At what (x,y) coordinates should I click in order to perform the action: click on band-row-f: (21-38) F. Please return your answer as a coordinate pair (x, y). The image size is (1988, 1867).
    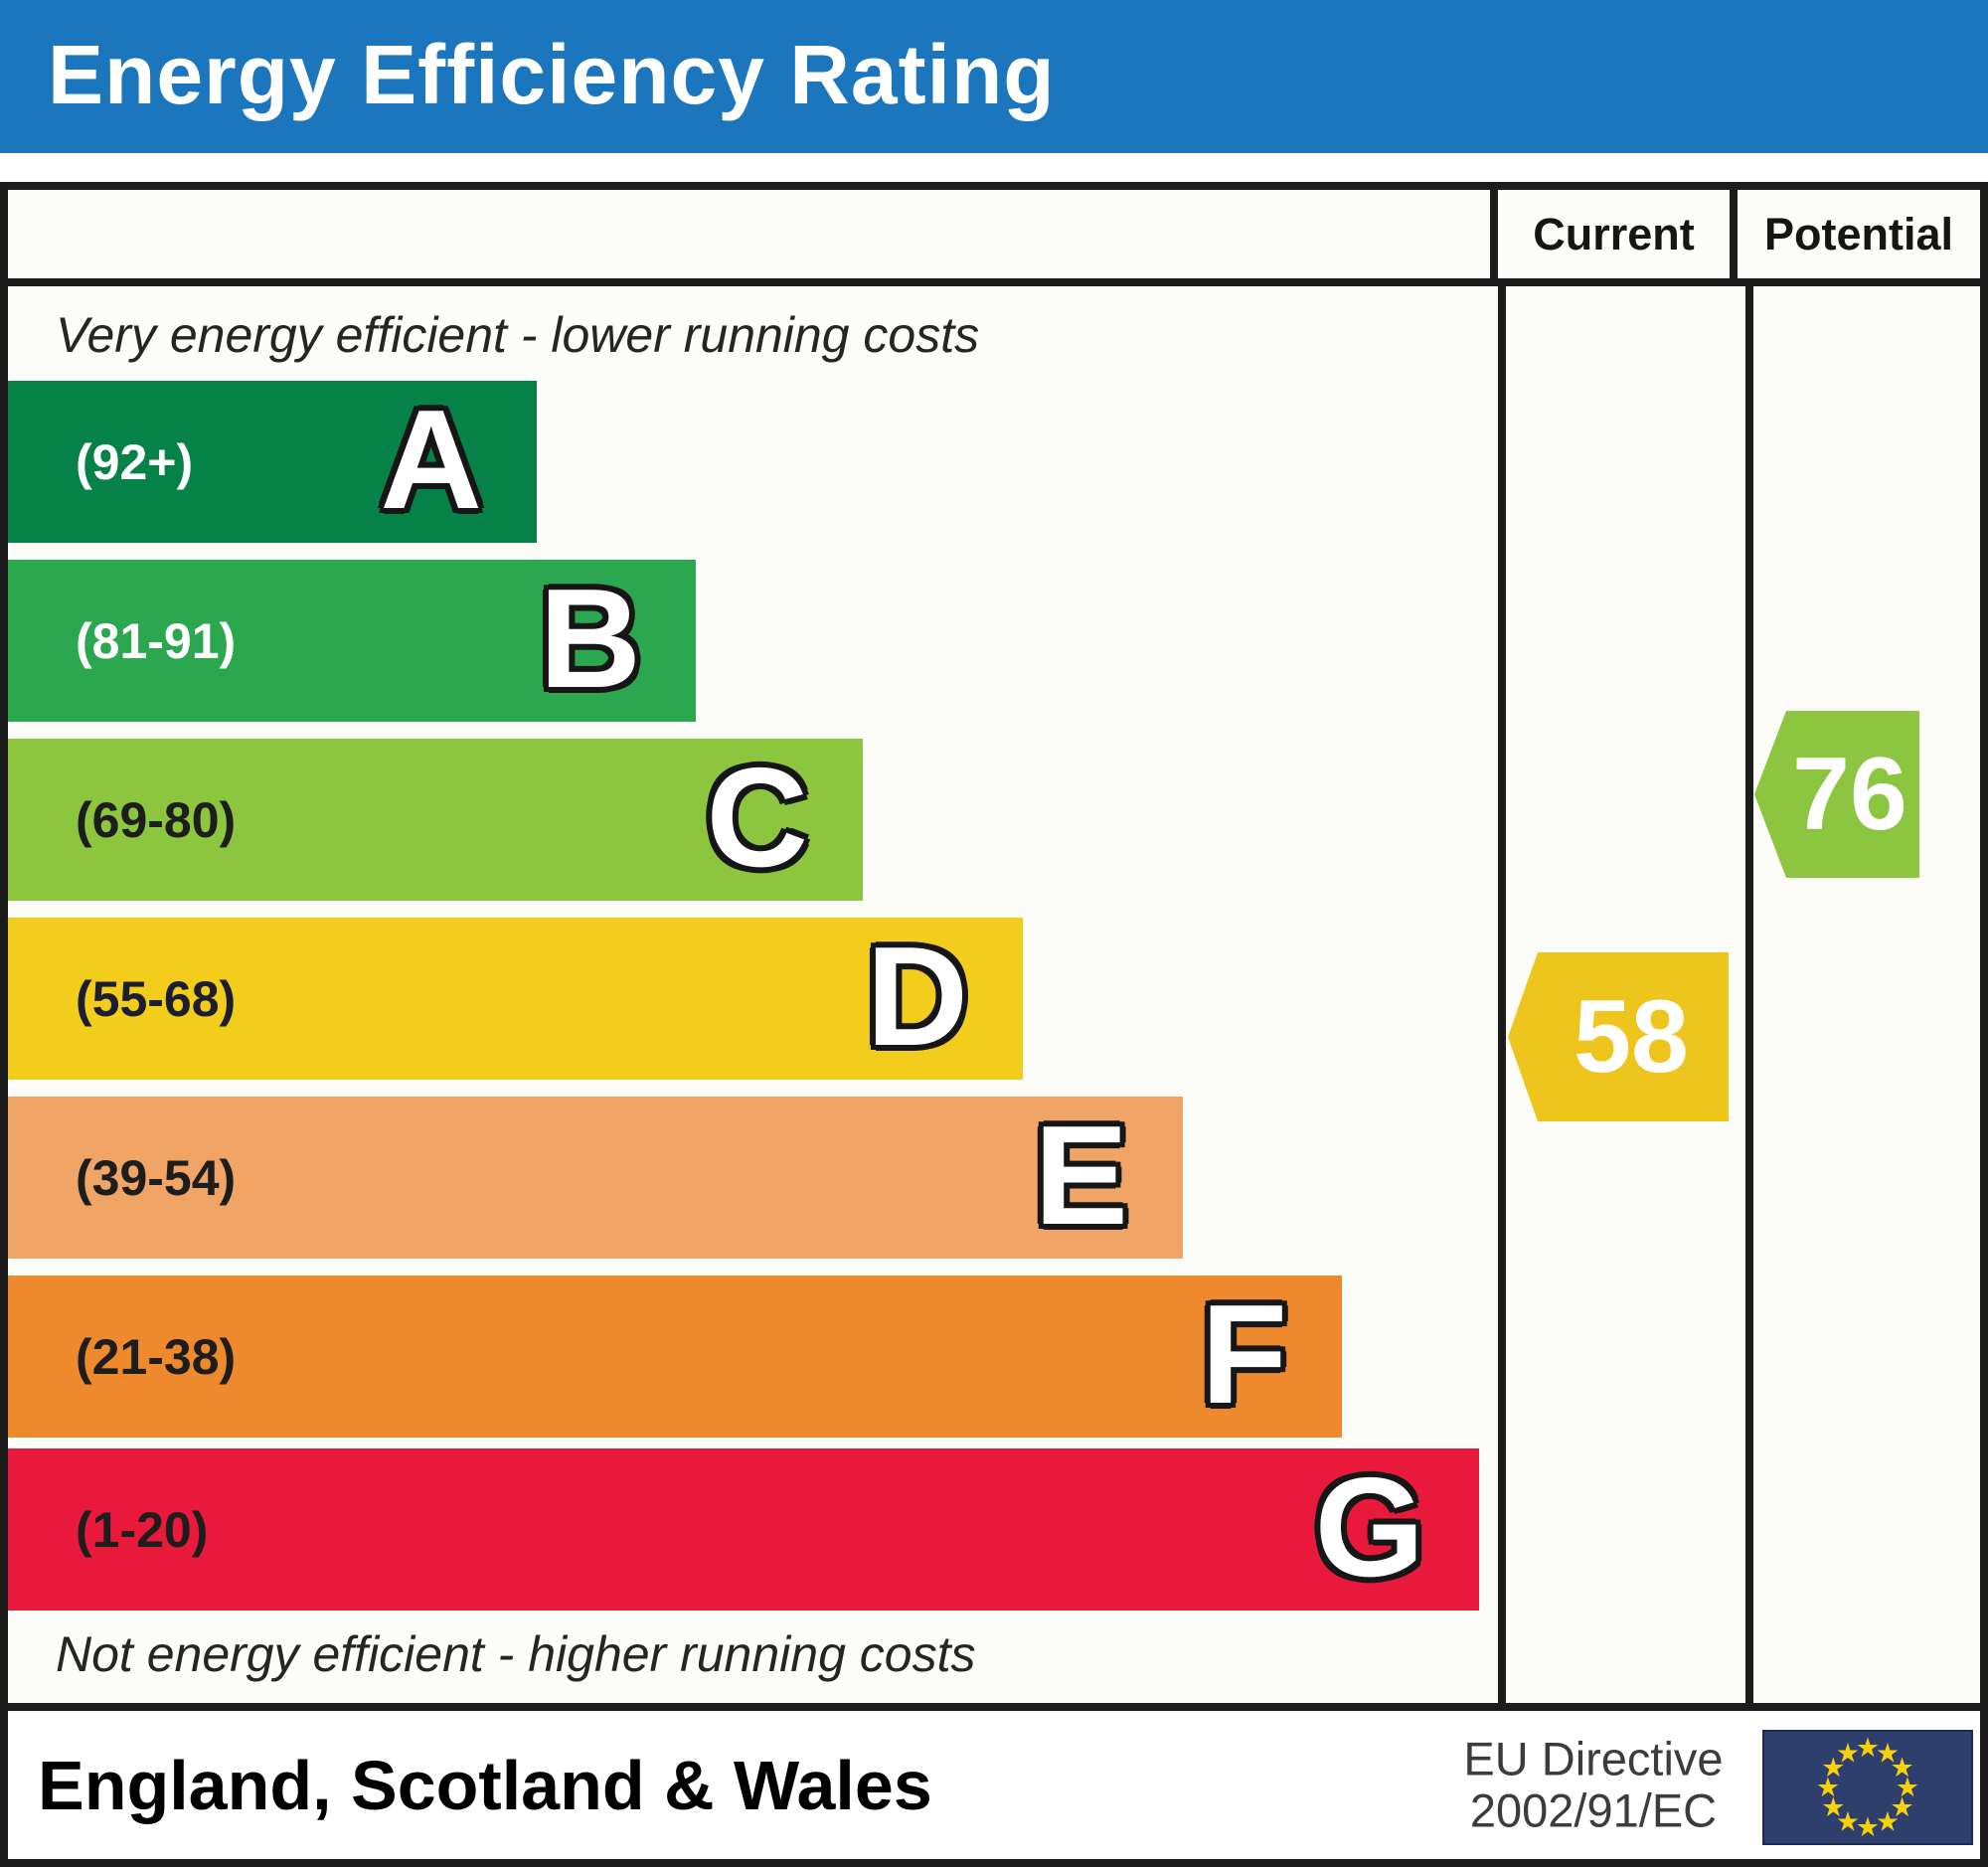
    Looking at the image, I should click on (753, 1356).